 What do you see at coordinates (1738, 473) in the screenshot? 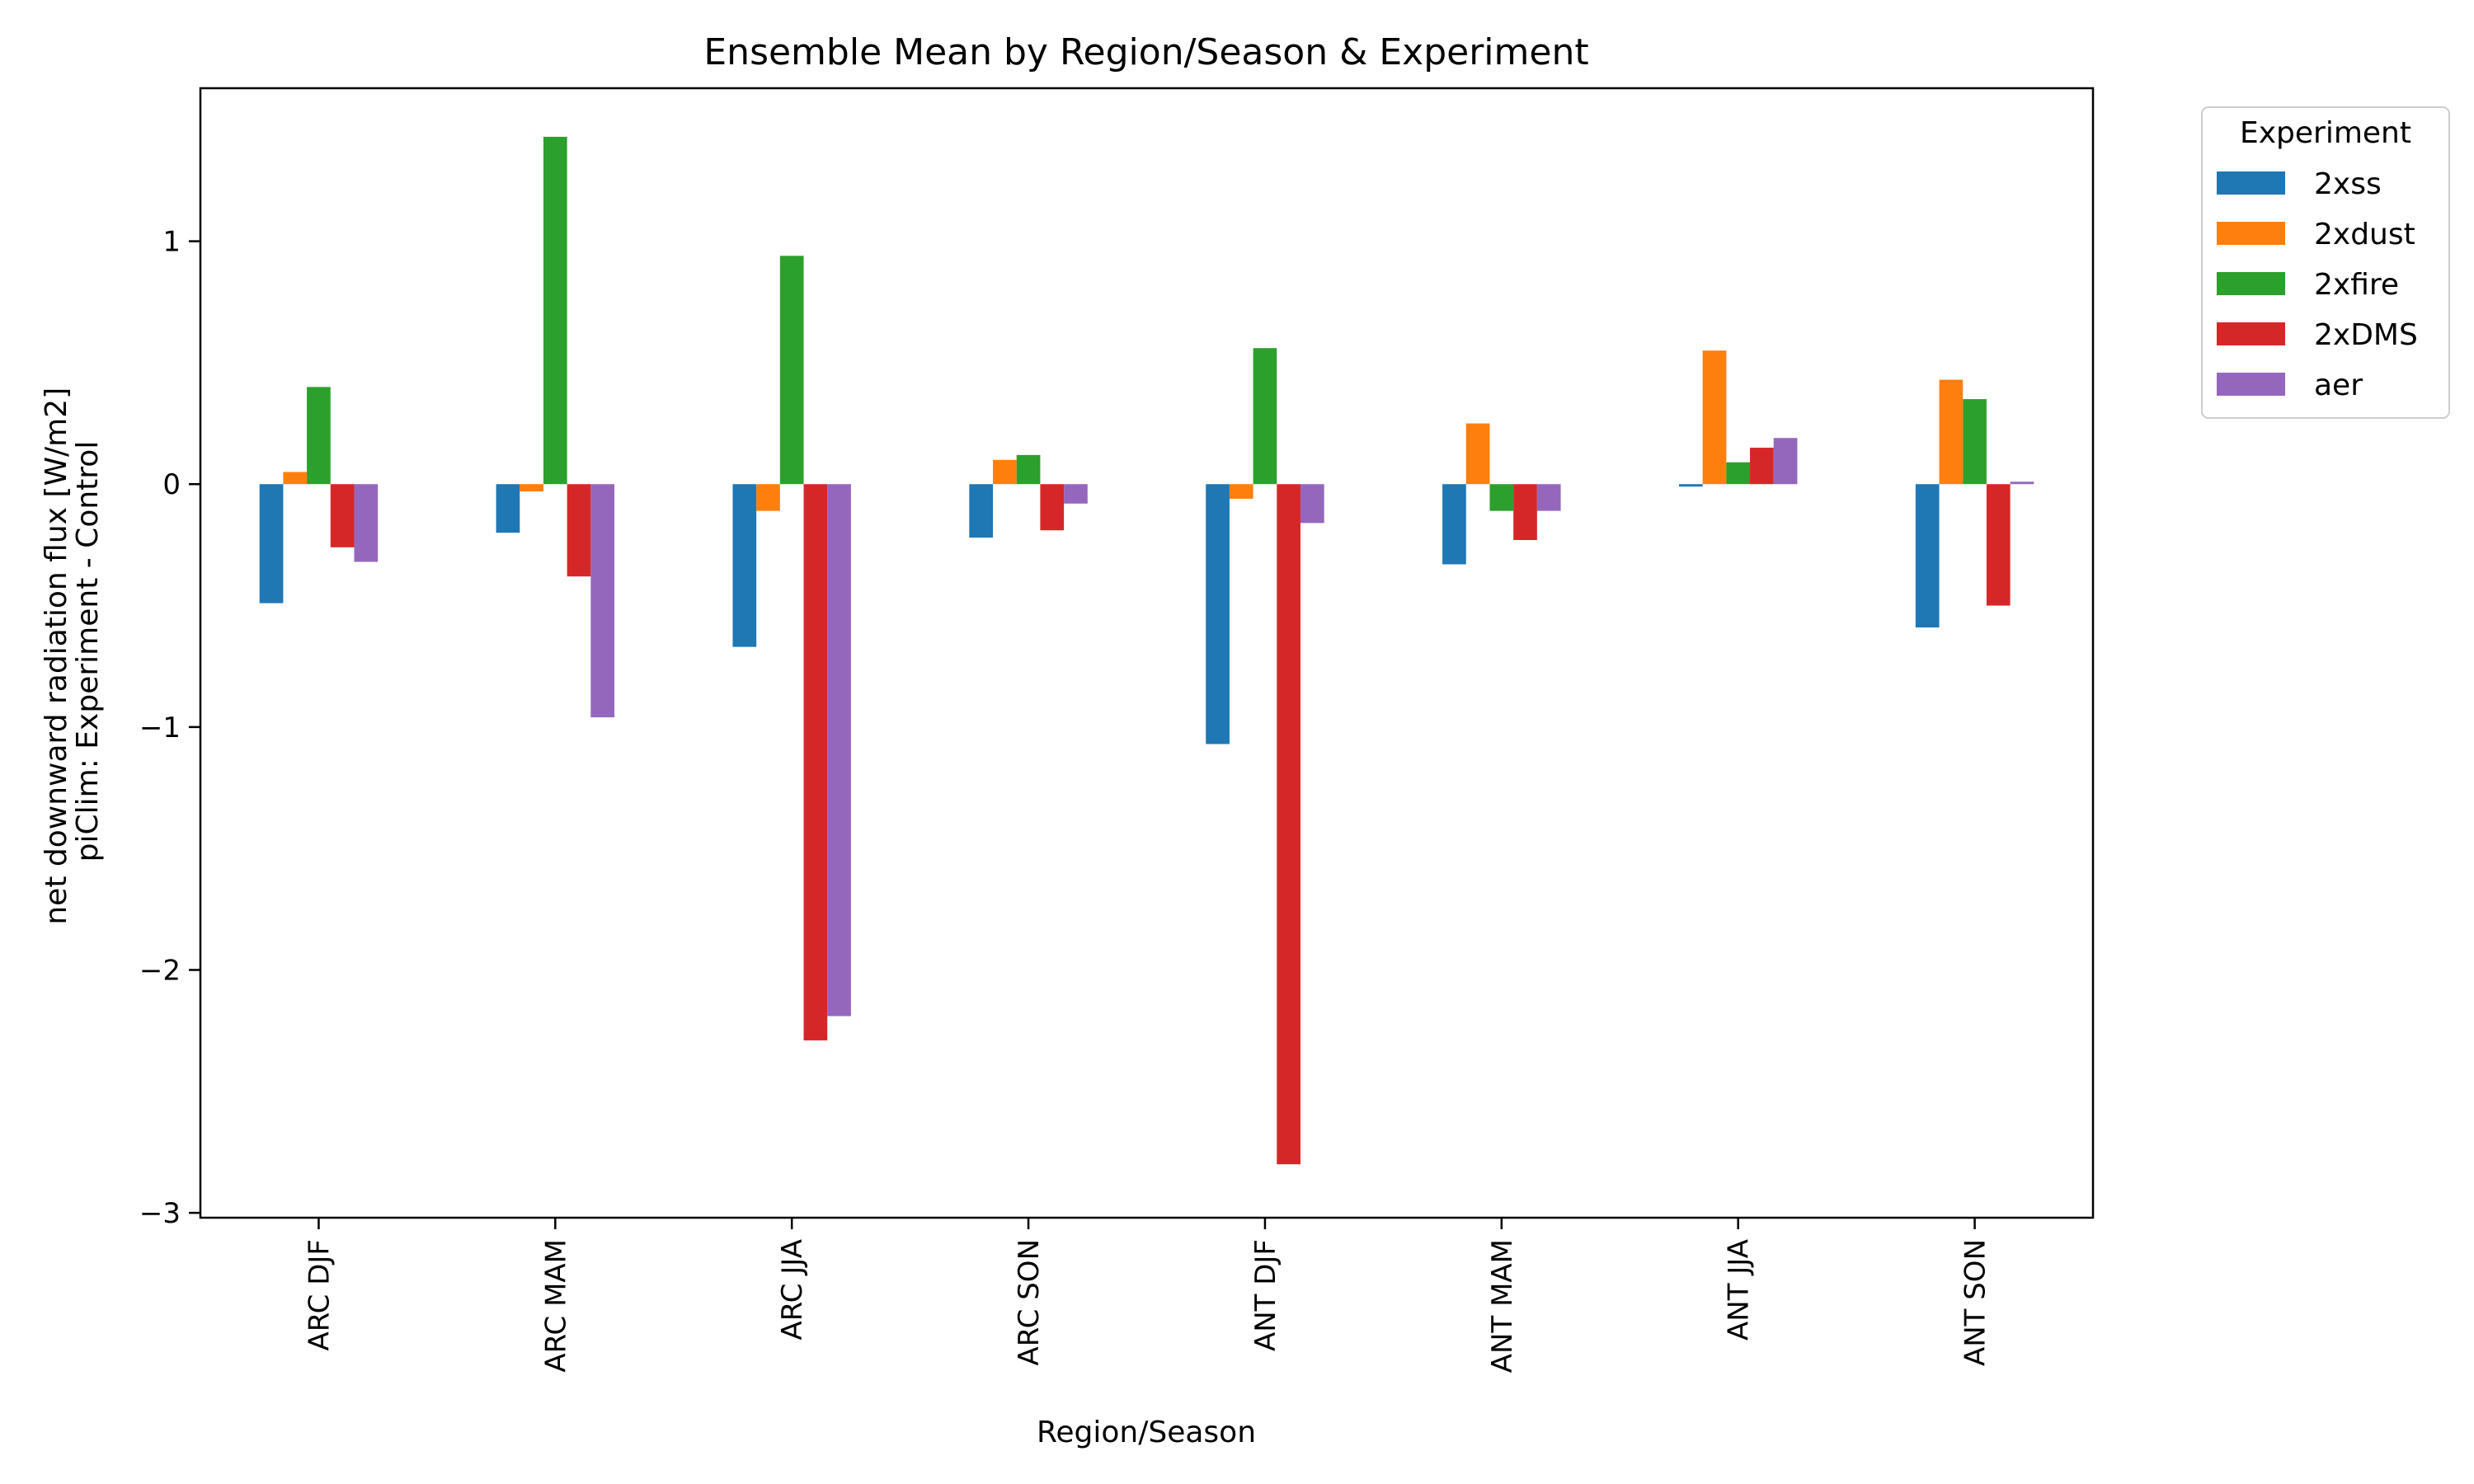
I see `bar-2xfire-ant-jja` at bounding box center [1738, 473].